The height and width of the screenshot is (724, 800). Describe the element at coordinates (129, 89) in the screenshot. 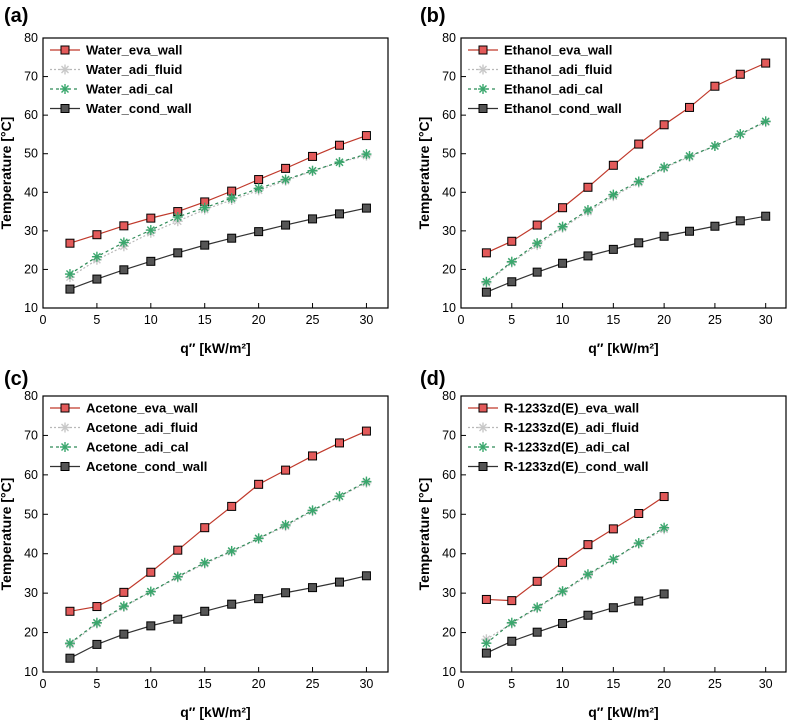

I see `legend-label: Water_adi_cal` at that location.